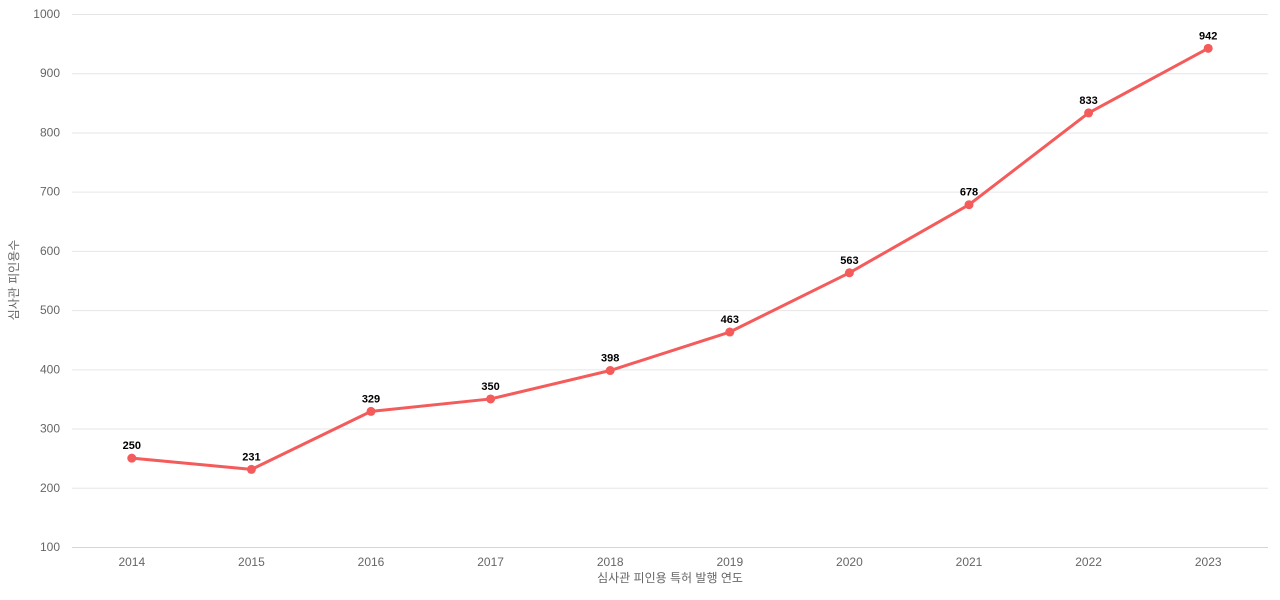  What do you see at coordinates (969, 562) in the screenshot?
I see `x-tick-label: 2021` at bounding box center [969, 562].